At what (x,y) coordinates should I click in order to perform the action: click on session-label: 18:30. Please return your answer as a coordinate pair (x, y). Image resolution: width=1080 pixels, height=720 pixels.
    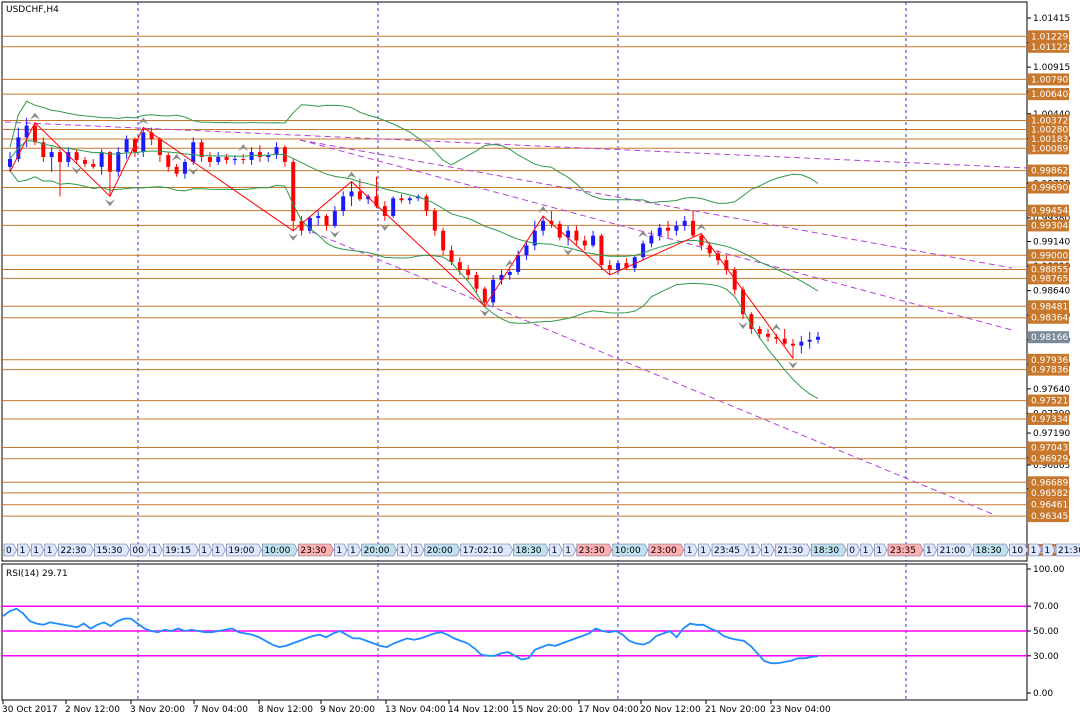
    Looking at the image, I should click on (826, 551).